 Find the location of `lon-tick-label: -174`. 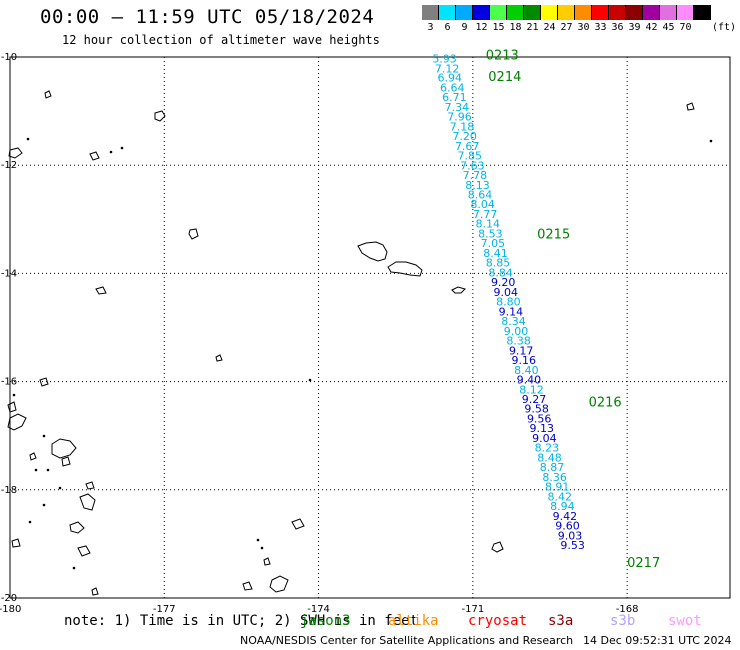

lon-tick-label: -174 is located at coordinates (318, 609).